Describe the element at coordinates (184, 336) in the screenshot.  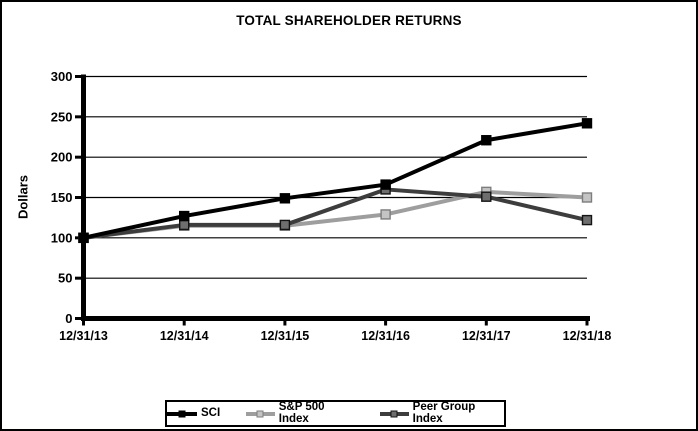
I see `x-label-1: 12/31/14` at that location.